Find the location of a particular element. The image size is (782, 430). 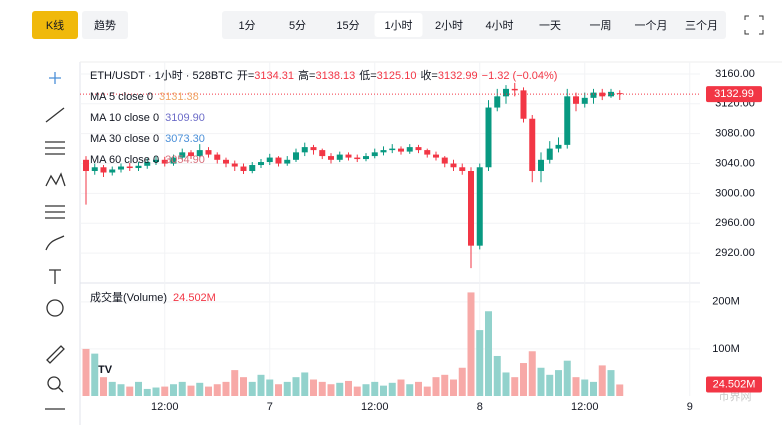

interval-button: 一天 is located at coordinates (550, 26).